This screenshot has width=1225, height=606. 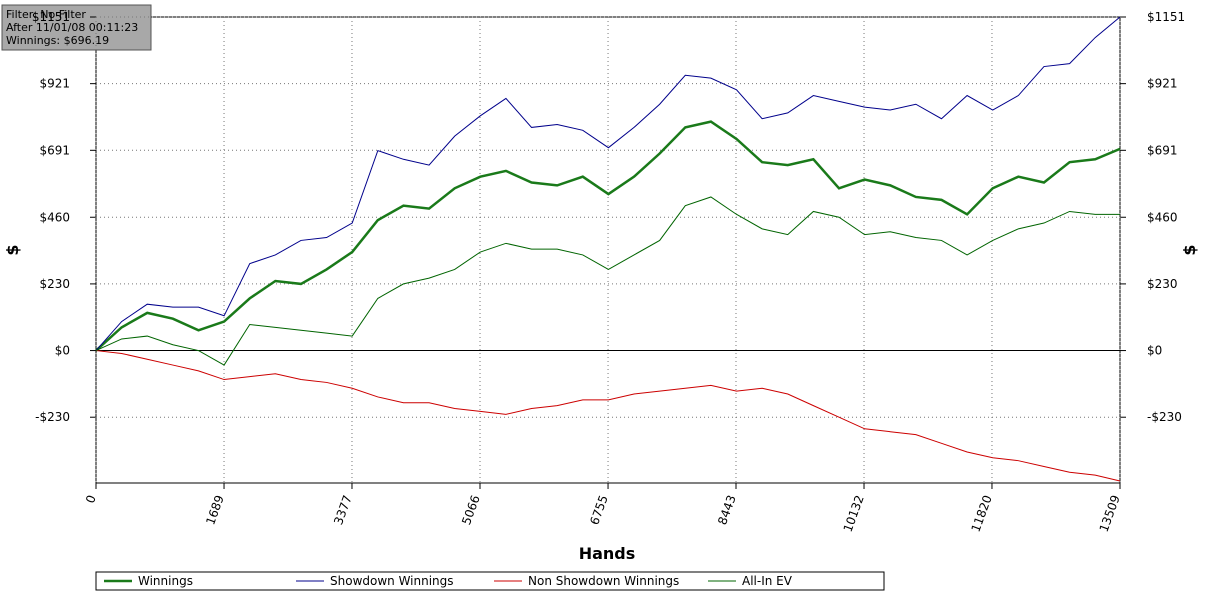 What do you see at coordinates (54, 84) in the screenshot?
I see `y-tick-label: $921` at bounding box center [54, 84].